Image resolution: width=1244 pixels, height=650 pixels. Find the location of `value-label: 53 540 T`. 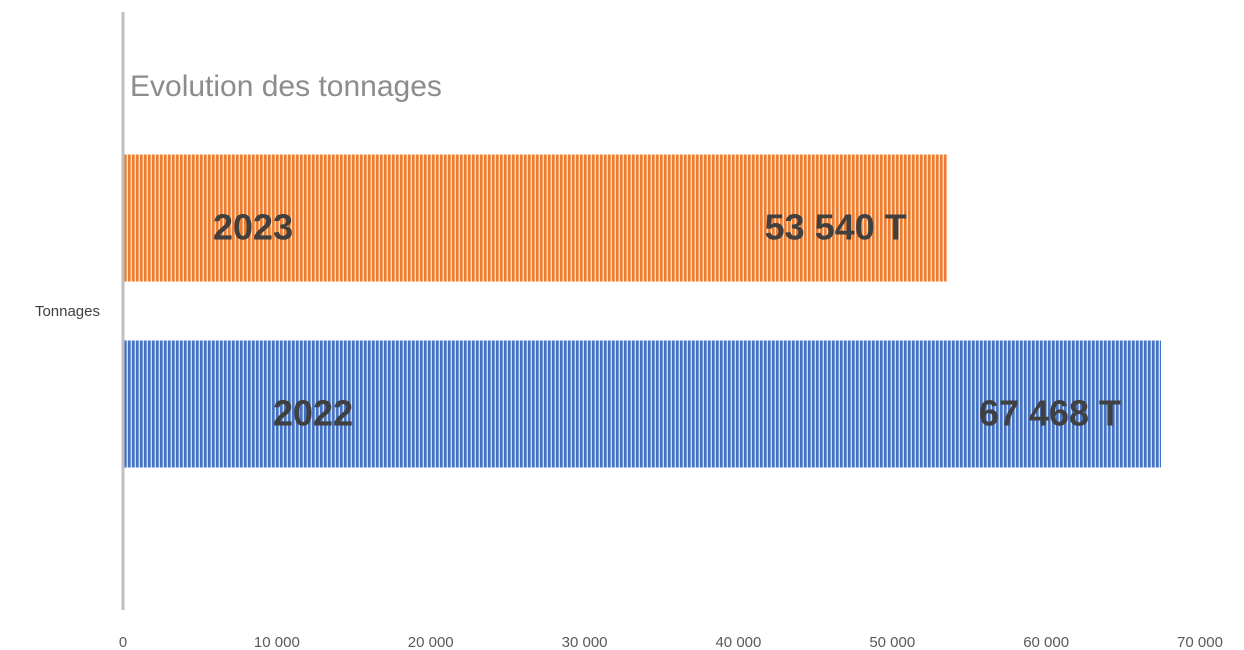

value-label: 53 540 T is located at coordinates (836, 227).